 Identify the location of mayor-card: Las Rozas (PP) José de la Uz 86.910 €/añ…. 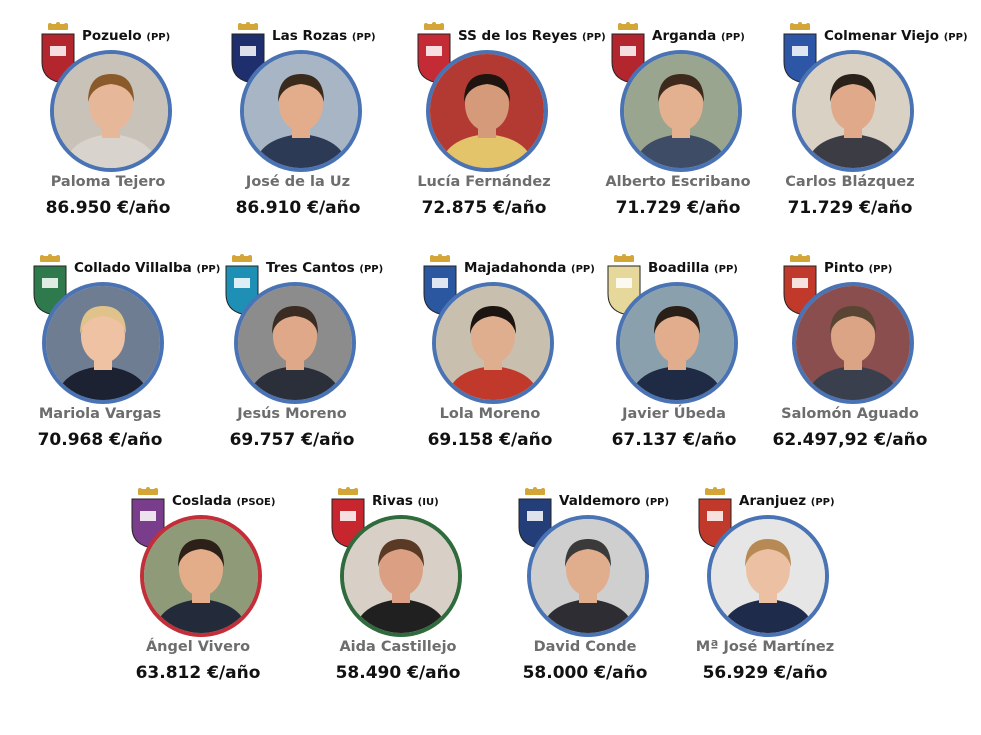
(323, 137).